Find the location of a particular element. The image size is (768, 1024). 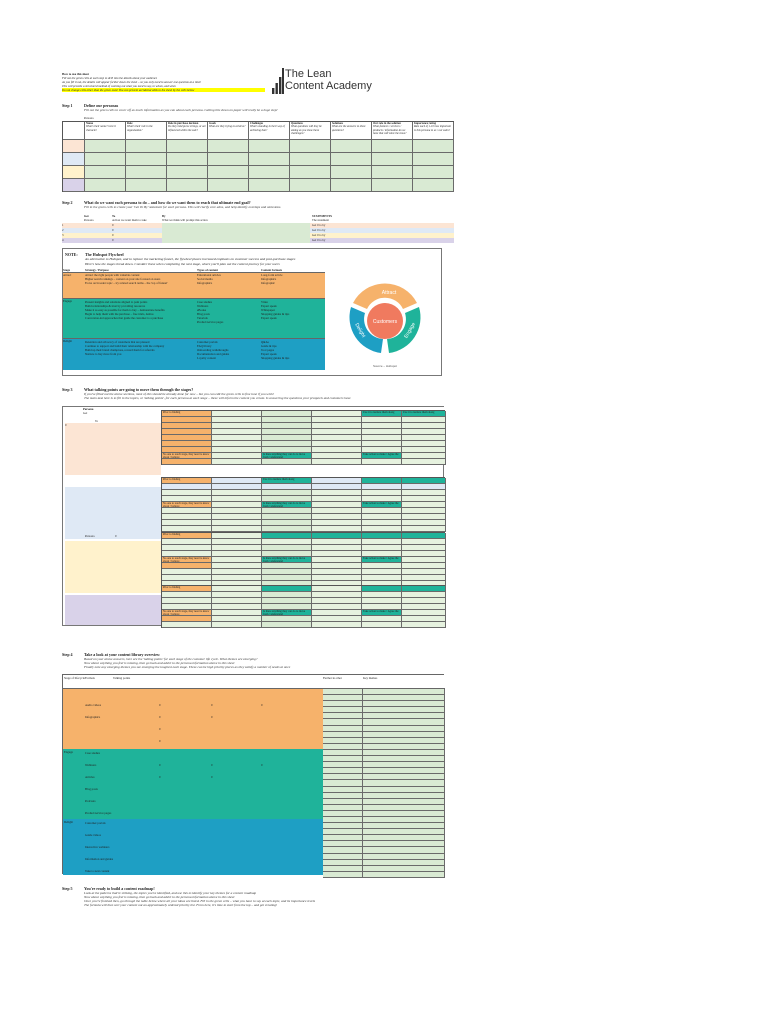

logo-line1: The Lean is located at coordinates (308, 74).